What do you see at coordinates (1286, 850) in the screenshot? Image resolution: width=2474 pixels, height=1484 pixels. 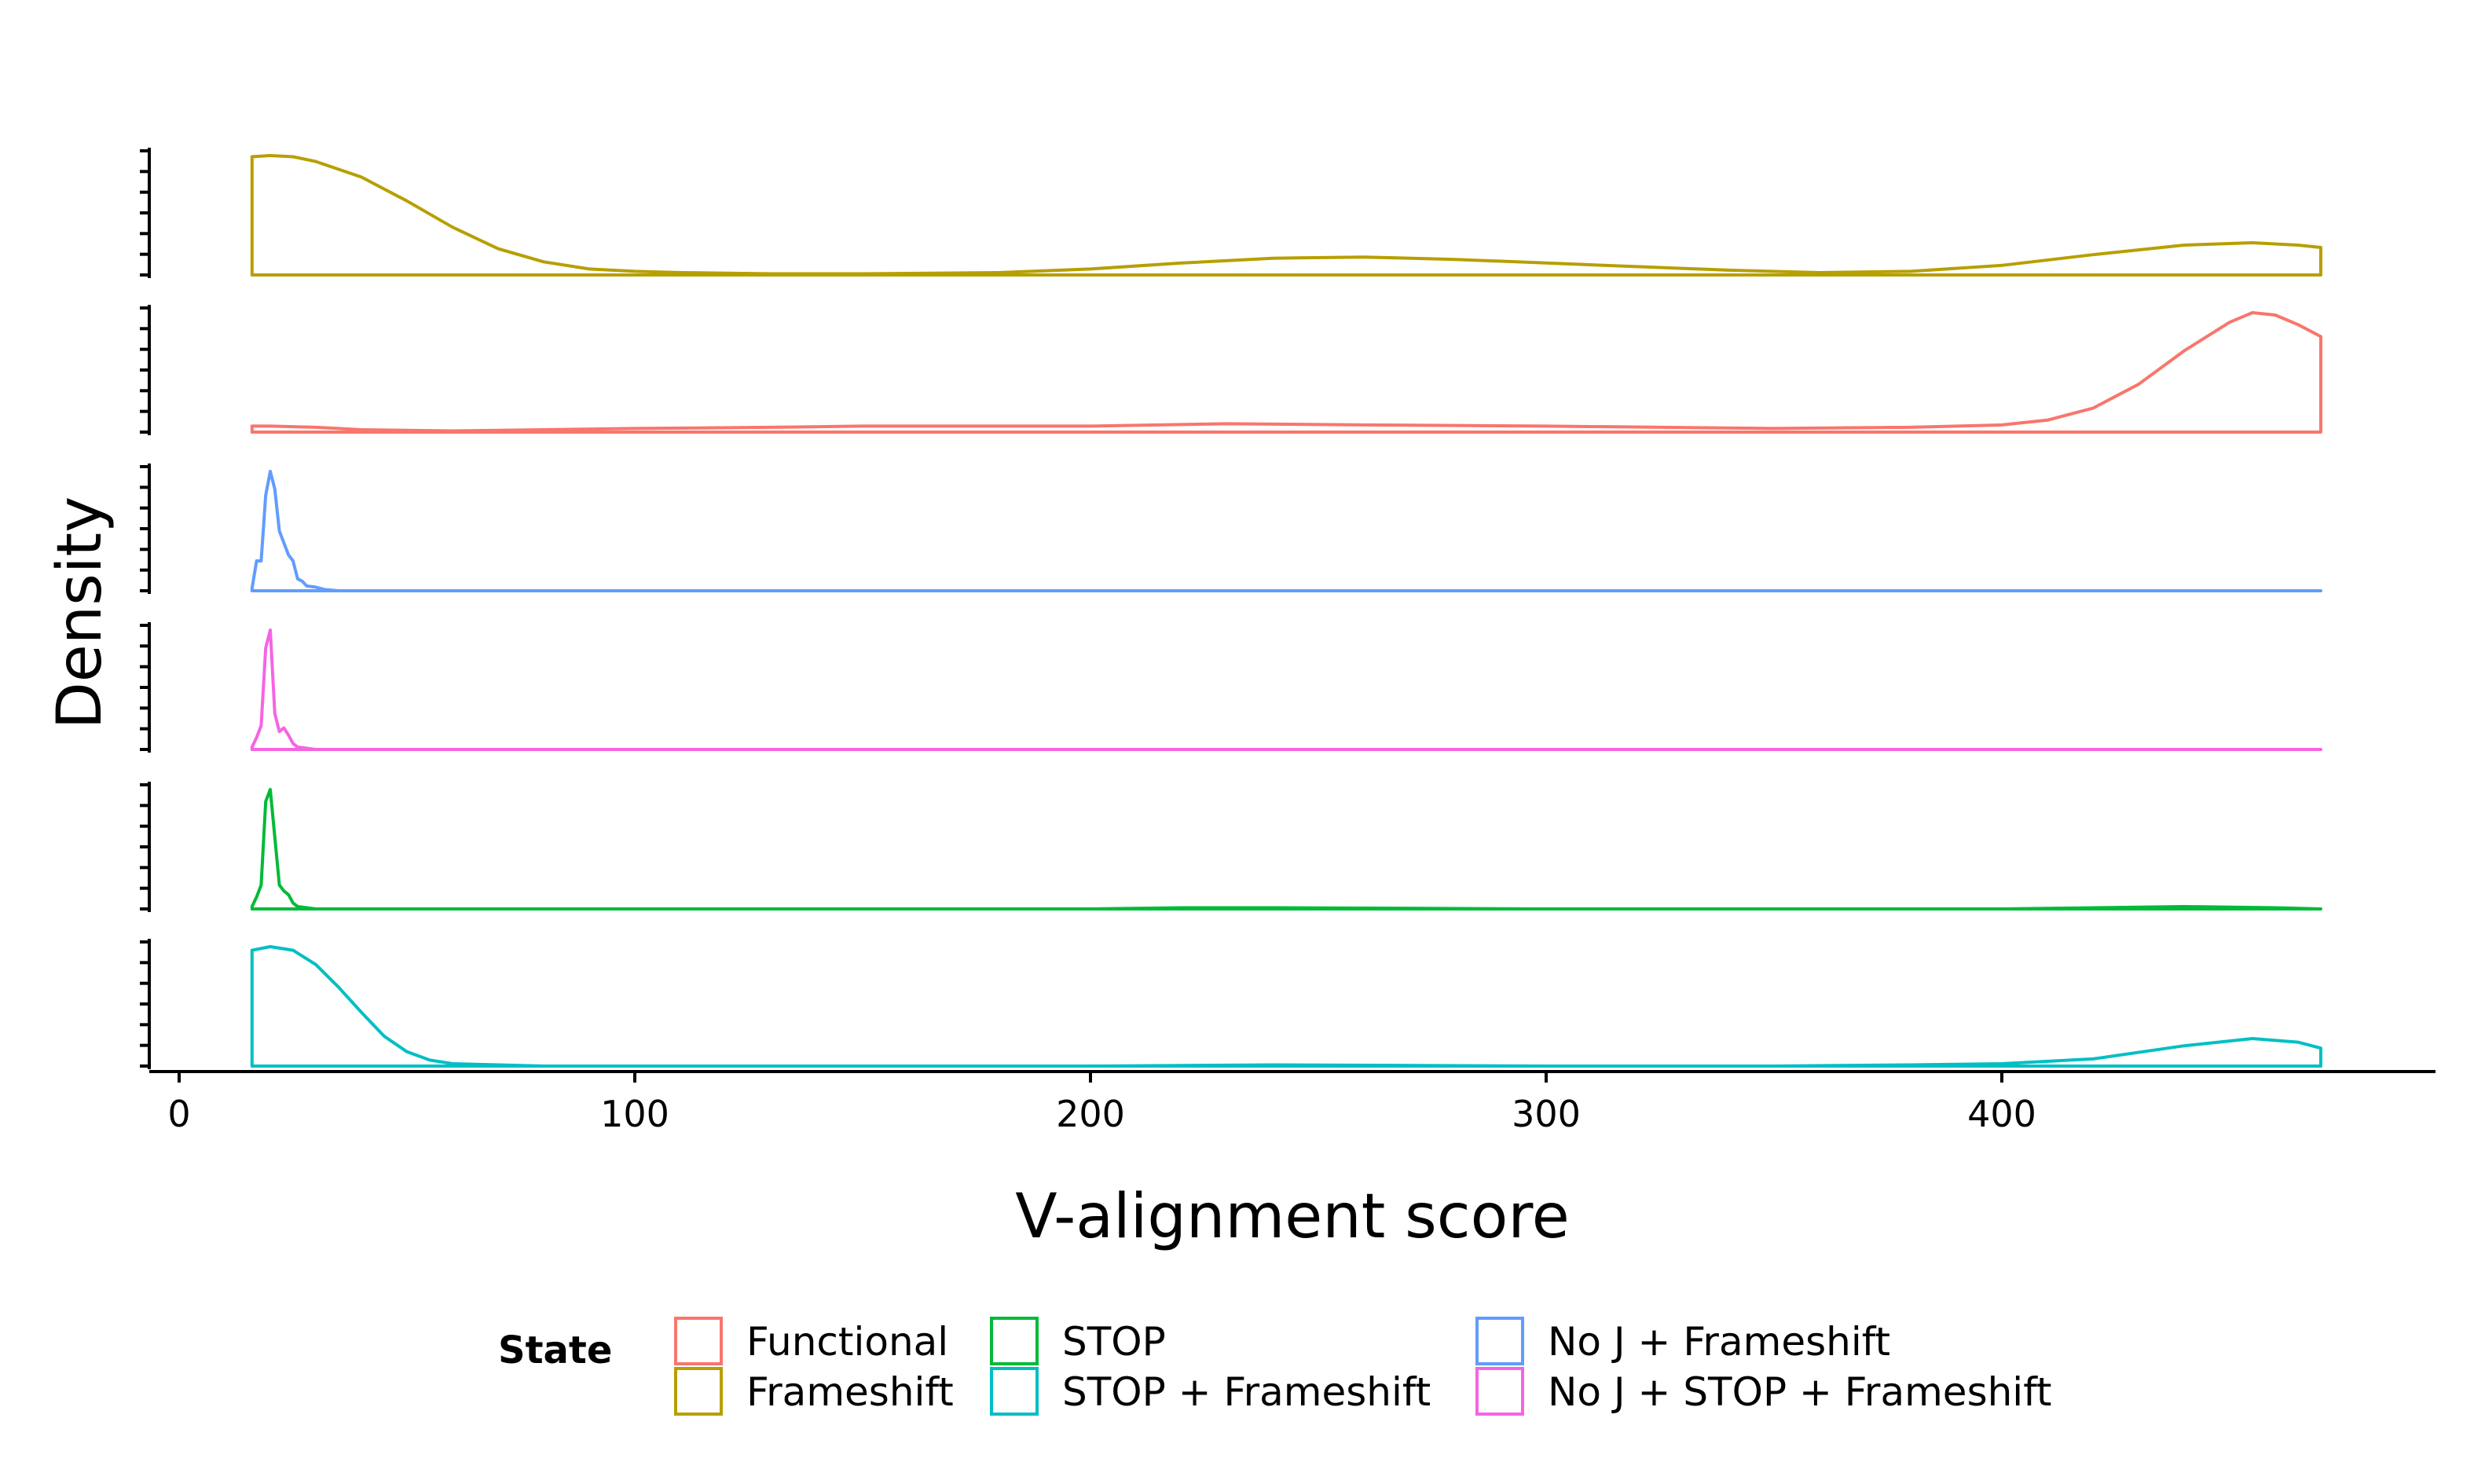 I see `density-ridge-stop` at bounding box center [1286, 850].